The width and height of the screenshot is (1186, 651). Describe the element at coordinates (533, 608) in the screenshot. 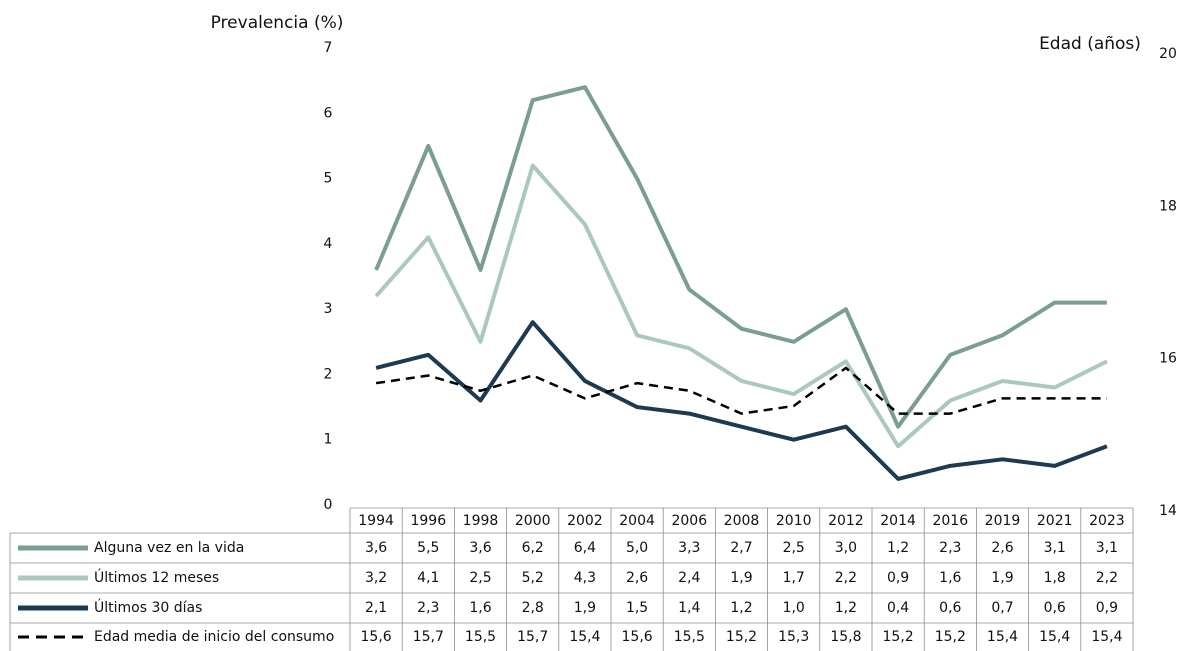

I see `data-label: 2,8` at that location.